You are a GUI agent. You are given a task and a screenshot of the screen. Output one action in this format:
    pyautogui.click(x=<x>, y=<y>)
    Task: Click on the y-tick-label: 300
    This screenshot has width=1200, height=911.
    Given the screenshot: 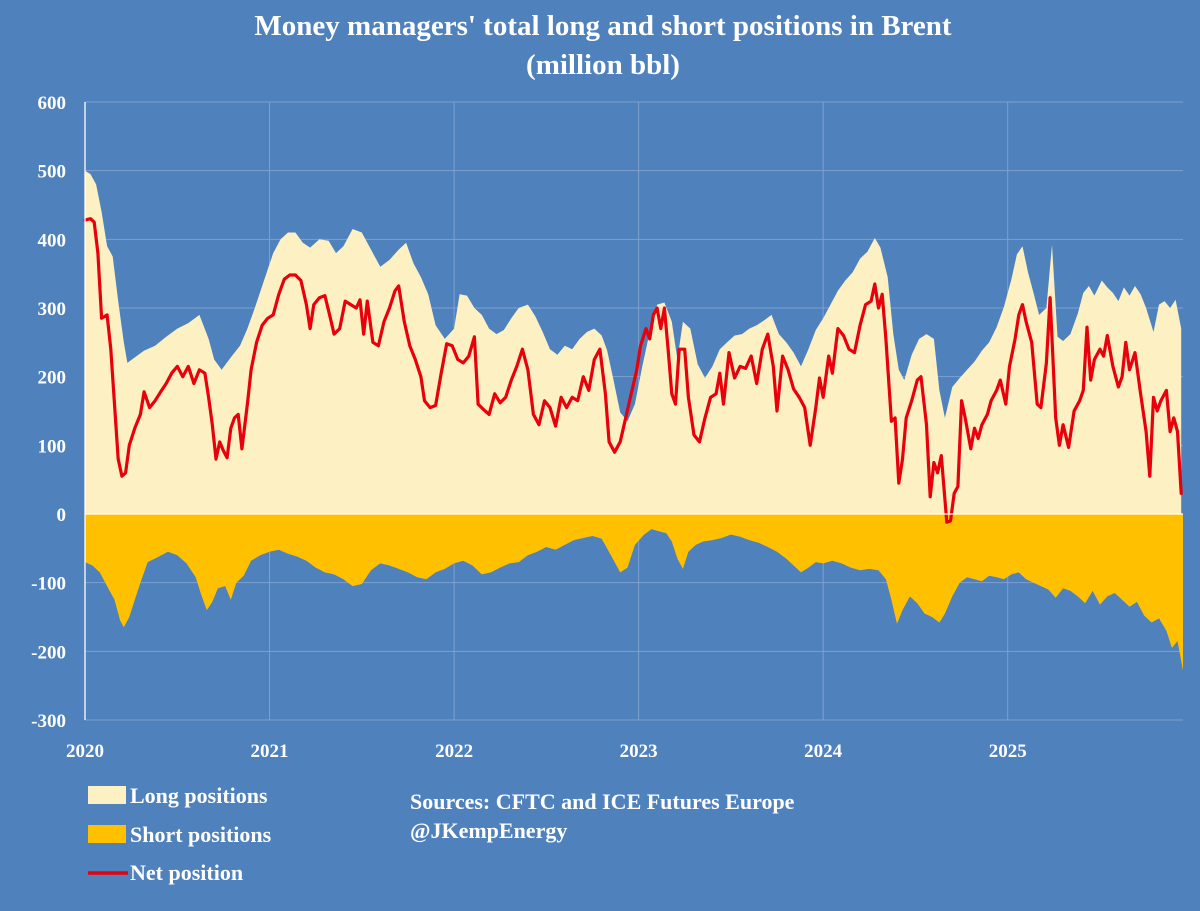 What is the action you would take?
    pyautogui.click(x=52, y=309)
    